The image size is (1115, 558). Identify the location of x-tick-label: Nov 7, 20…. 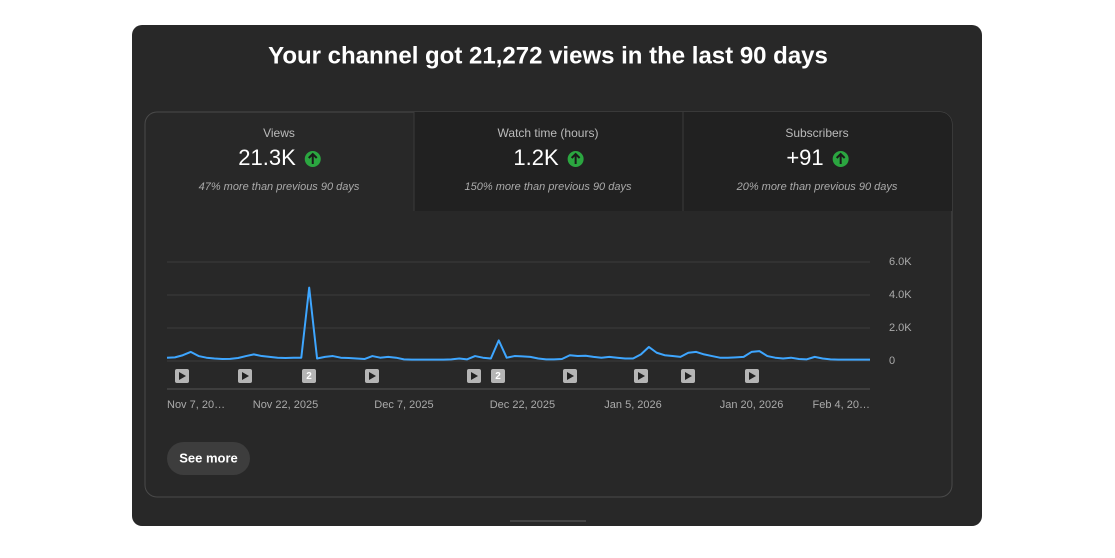
(196, 405).